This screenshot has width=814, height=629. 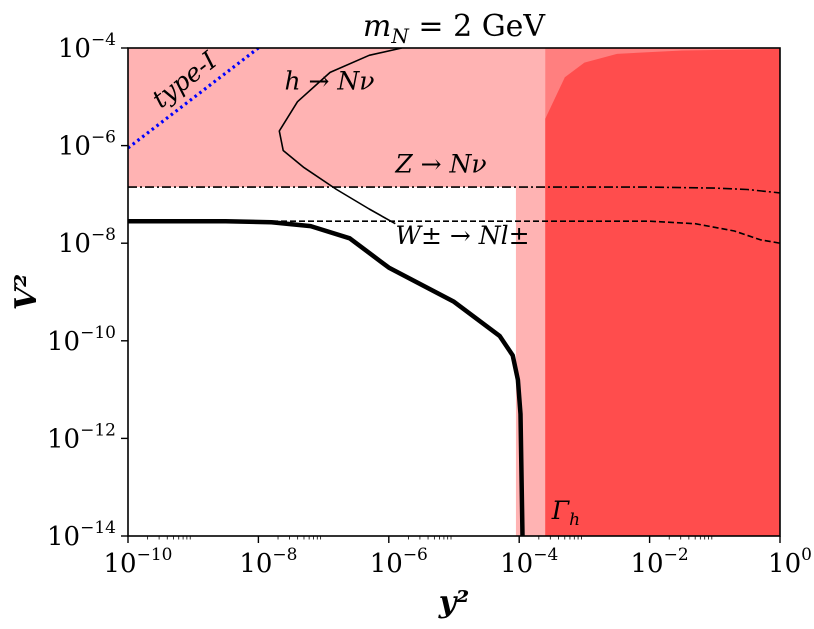 I want to click on y-tick-label-0: 10⁻⁴, so click(x=87, y=47).